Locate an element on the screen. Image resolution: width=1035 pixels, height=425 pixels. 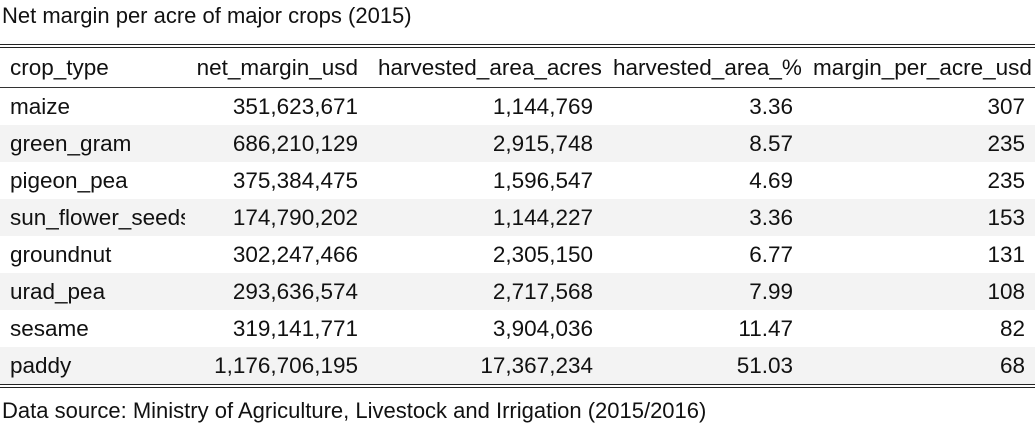
cell-margin-per-acre-usd: 153 is located at coordinates (919, 217).